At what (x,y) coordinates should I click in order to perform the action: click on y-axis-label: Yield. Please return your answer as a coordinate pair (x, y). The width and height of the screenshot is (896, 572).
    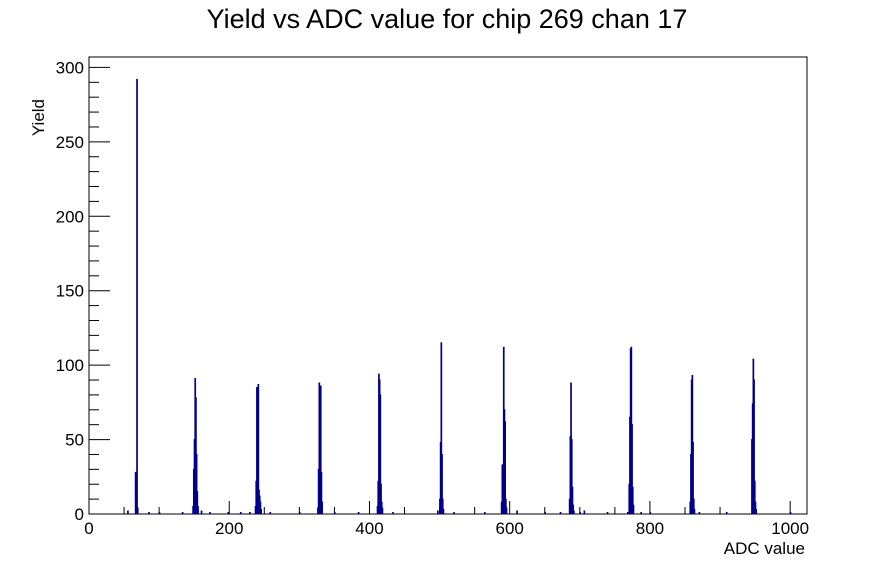
    Looking at the image, I should click on (38, 117).